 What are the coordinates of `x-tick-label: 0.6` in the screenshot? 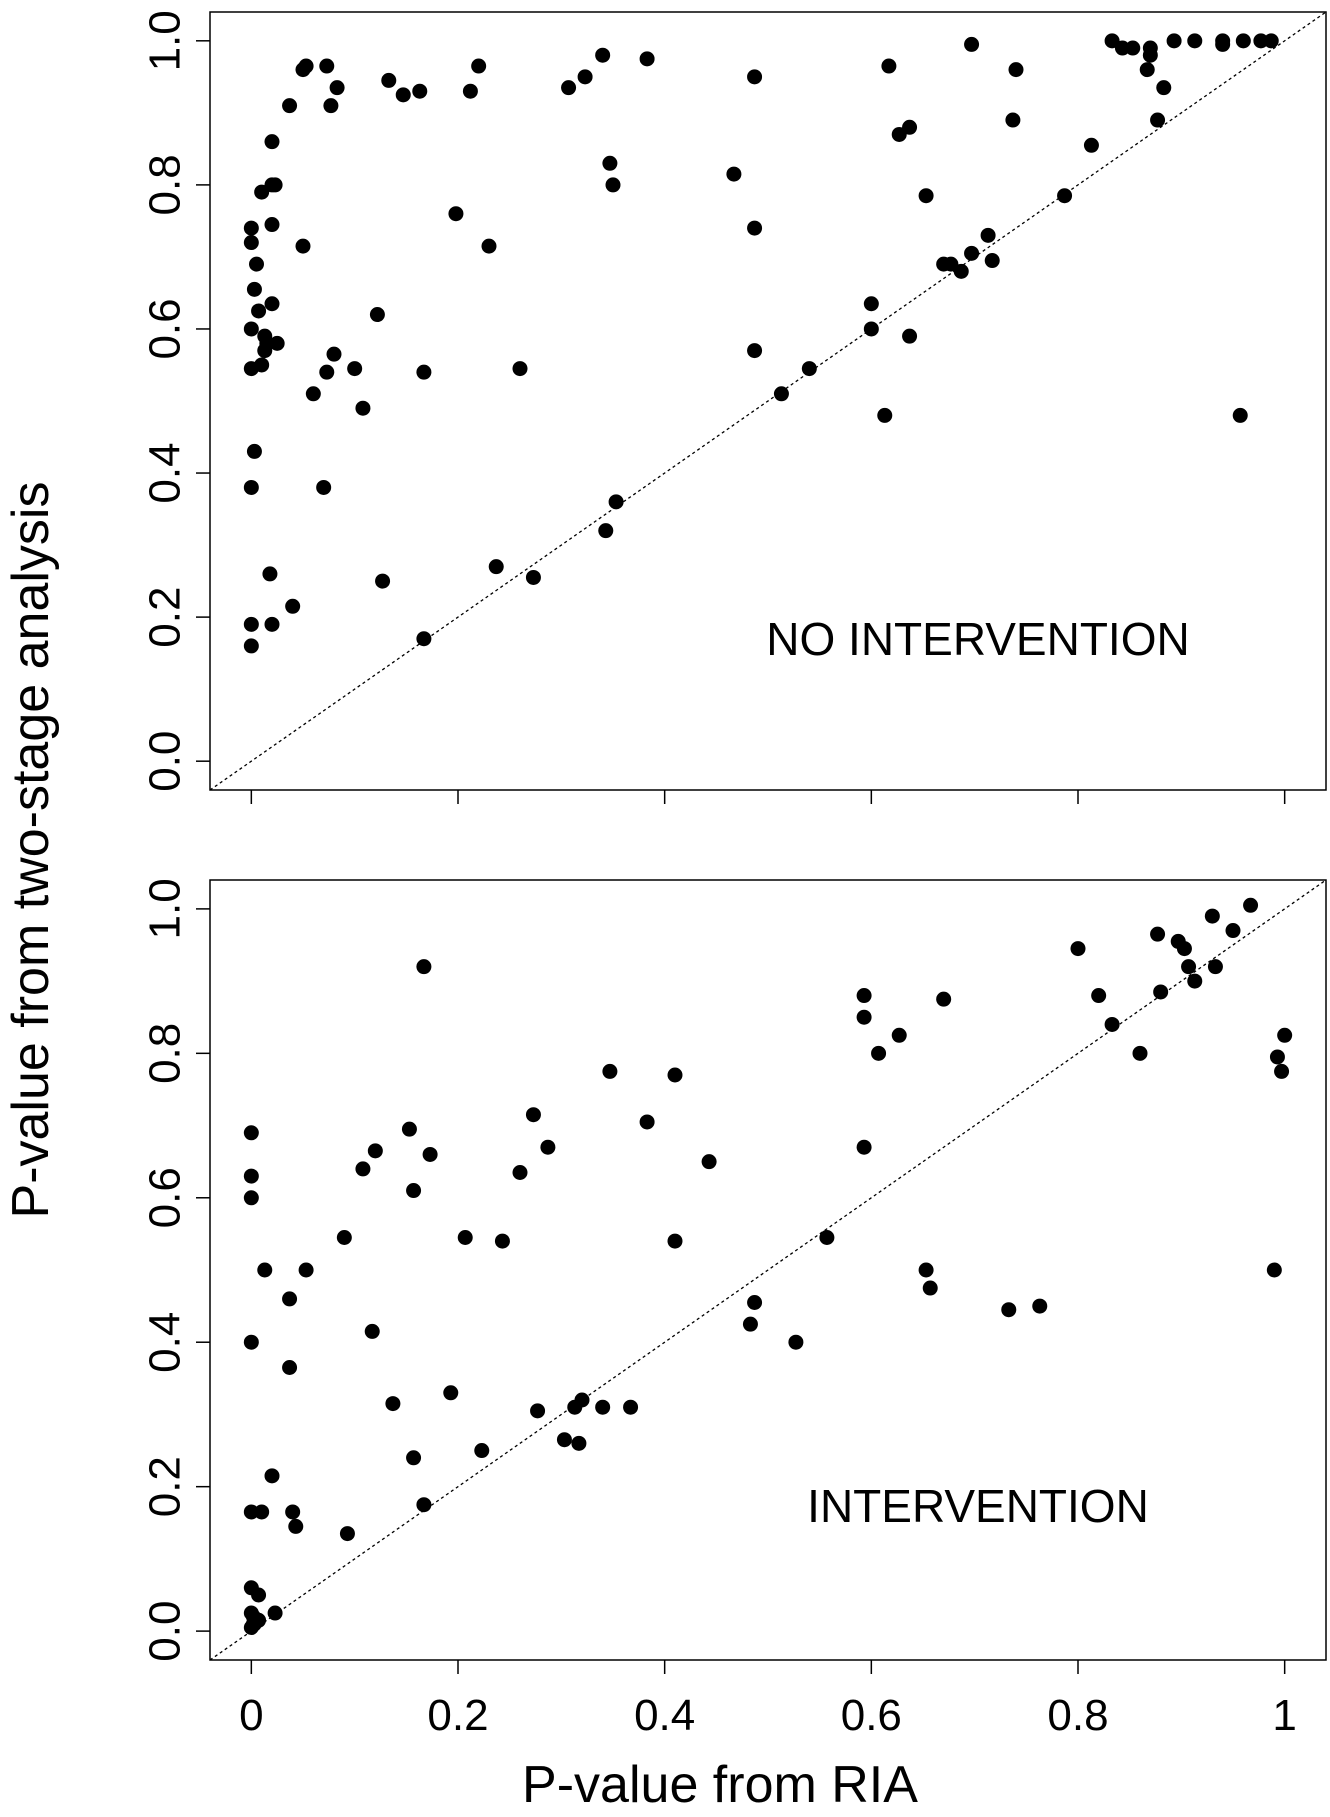 It's located at (871, 1715).